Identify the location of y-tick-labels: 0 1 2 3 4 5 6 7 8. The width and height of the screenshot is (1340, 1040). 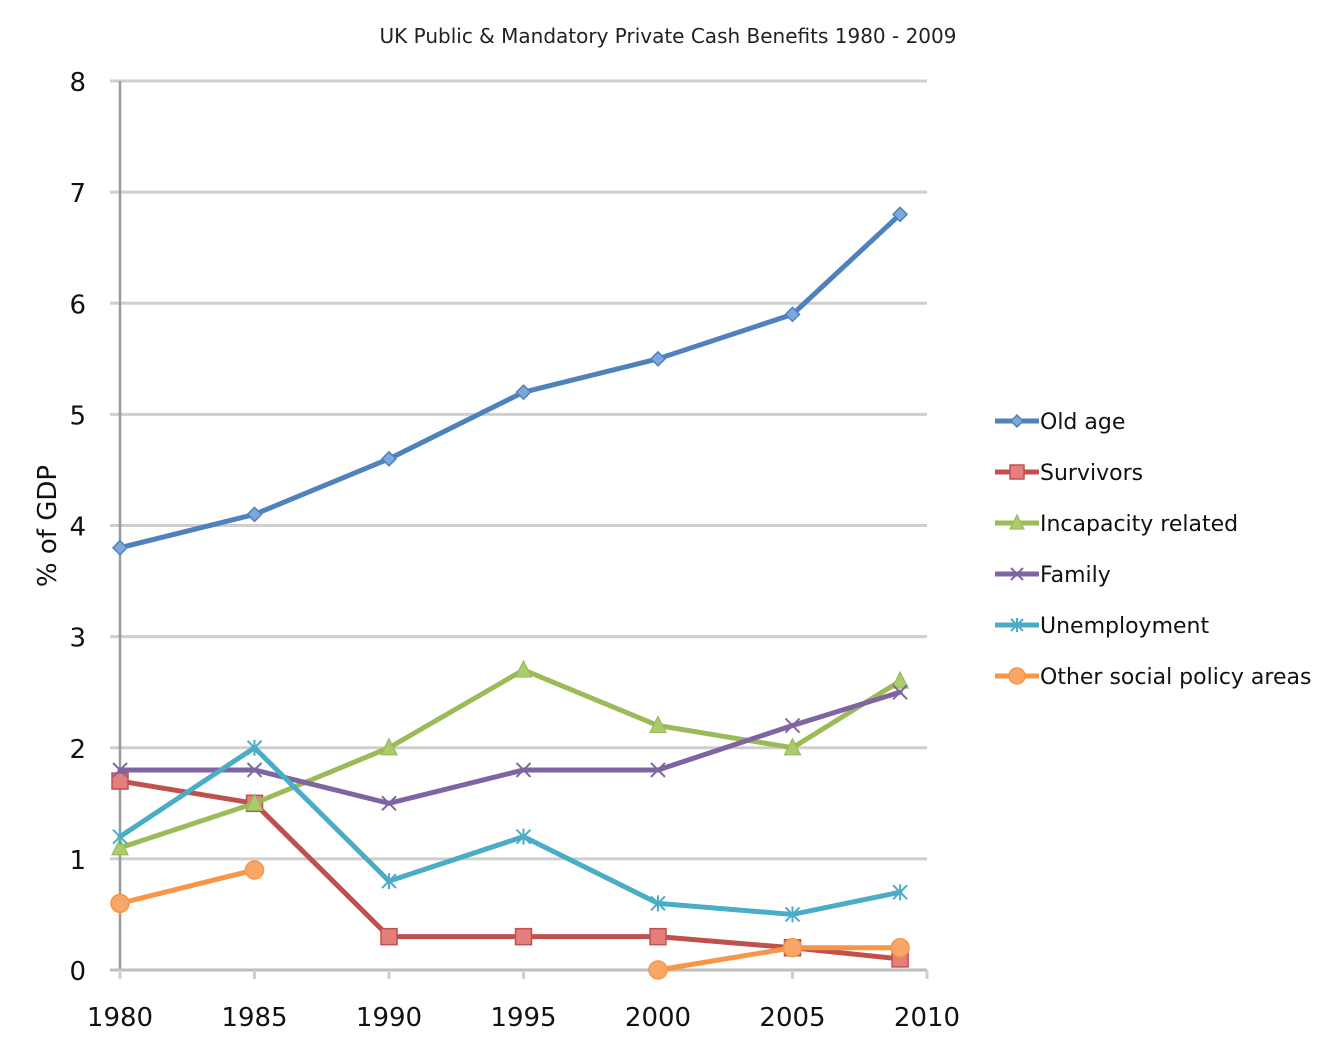
(77, 527).